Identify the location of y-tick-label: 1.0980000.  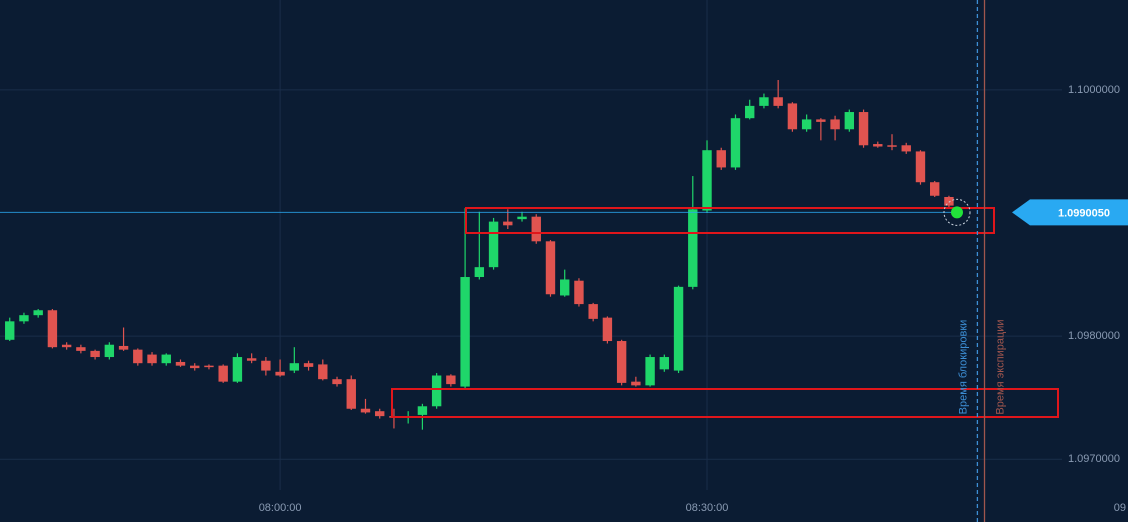
(1094, 336).